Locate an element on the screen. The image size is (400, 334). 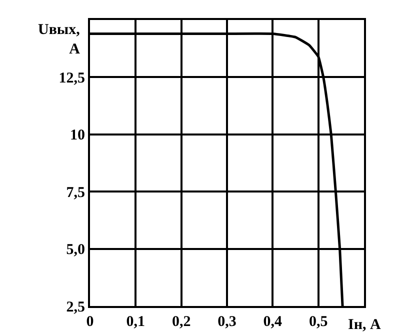
x-tick-label: 0 is located at coordinates (90, 322).